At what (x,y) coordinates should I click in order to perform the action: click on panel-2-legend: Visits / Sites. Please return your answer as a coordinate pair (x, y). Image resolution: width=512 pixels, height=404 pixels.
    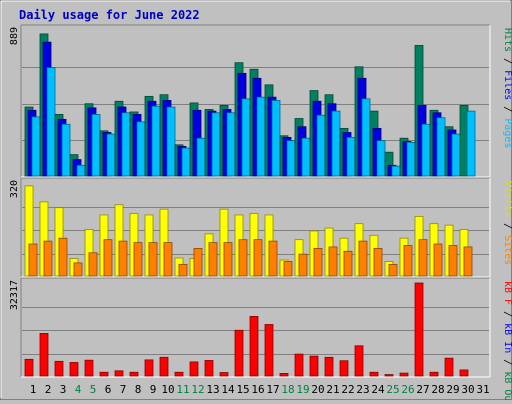
    Looking at the image, I should click on (507, 223).